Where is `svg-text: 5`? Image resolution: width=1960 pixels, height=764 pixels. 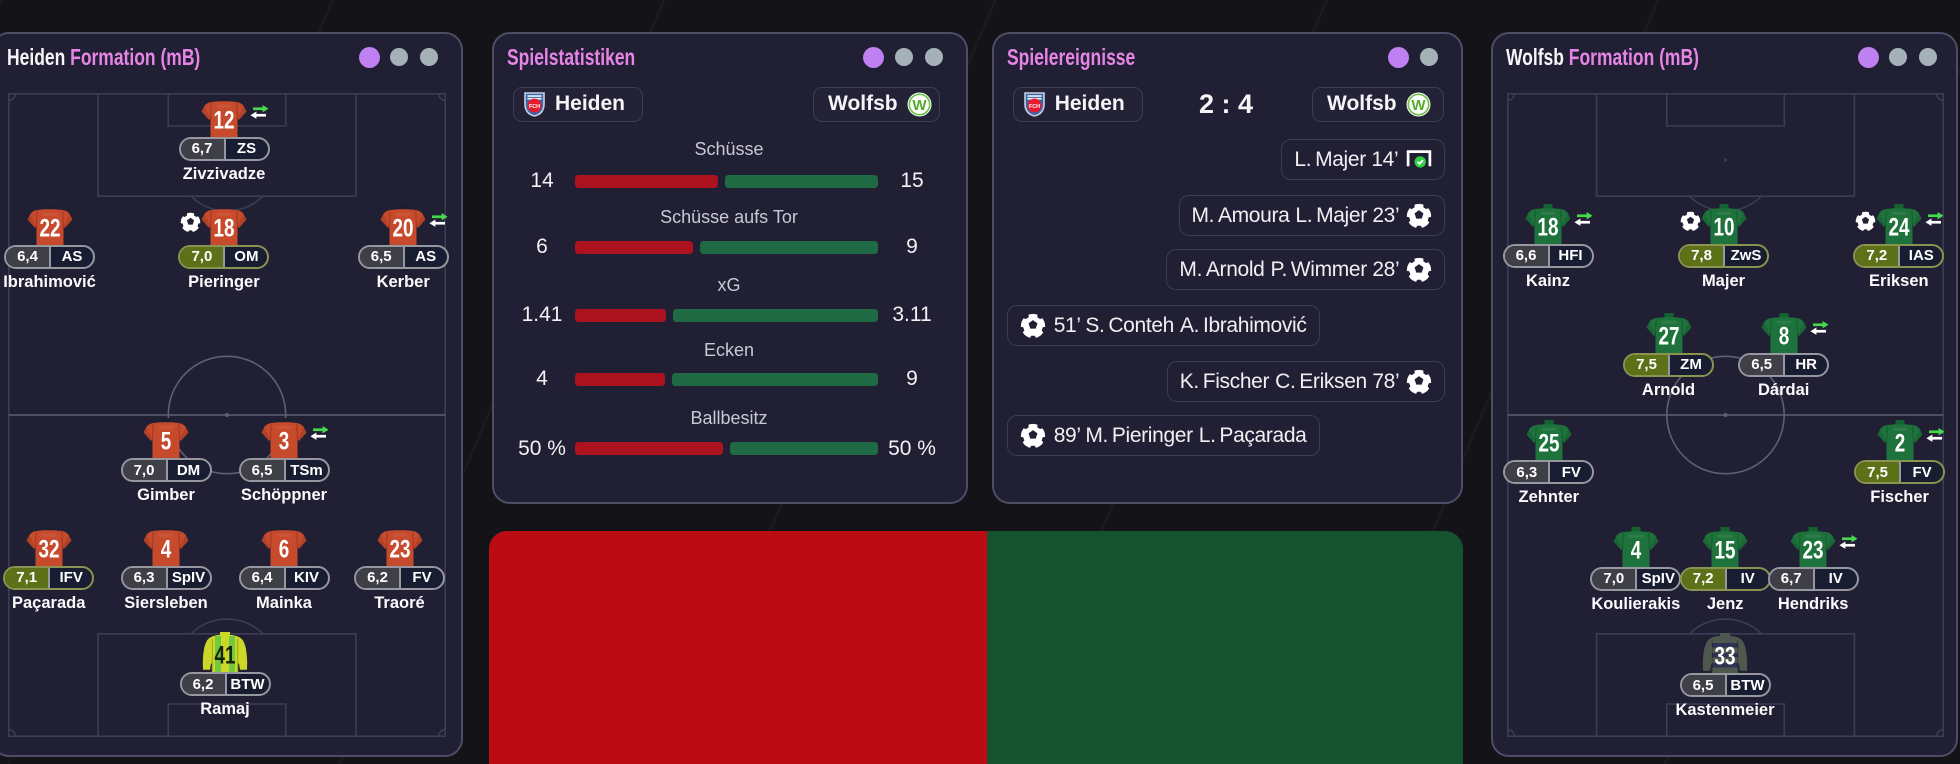 svg-text: 5 is located at coordinates (166, 442).